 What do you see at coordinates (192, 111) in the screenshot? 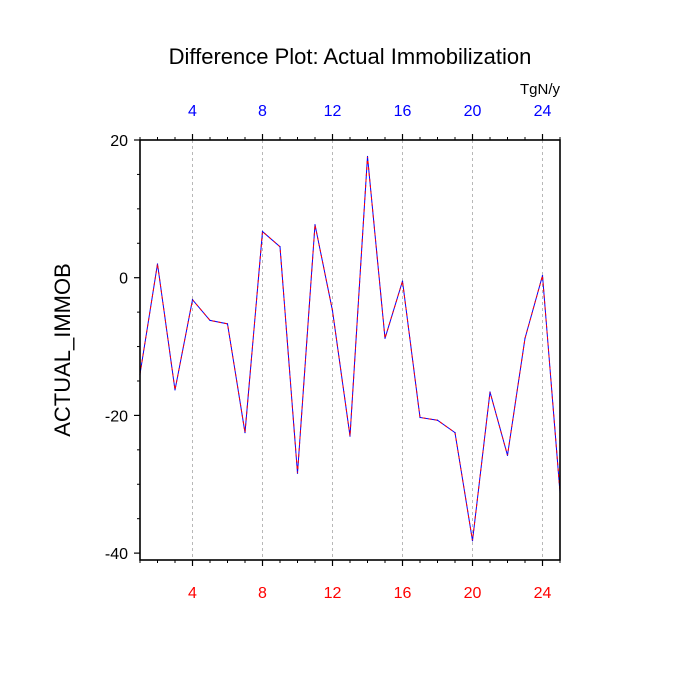
I see `x-tick-label-top: 4` at bounding box center [192, 111].